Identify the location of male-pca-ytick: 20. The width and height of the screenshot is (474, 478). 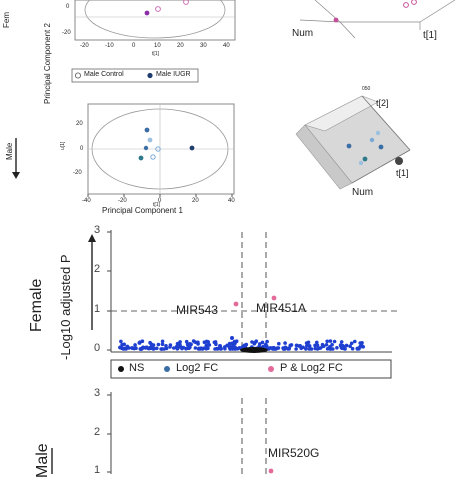
(79, 124).